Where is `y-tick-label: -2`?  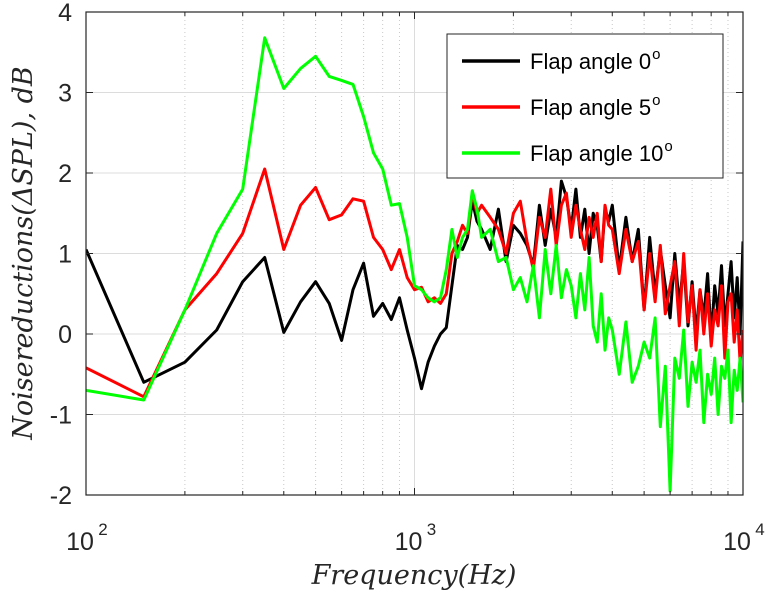 y-tick-label: -2 is located at coordinates (61, 496).